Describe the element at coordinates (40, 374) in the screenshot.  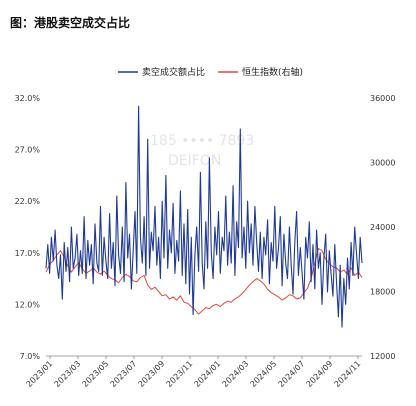
I see `x-tick-label: 2023/01` at that location.